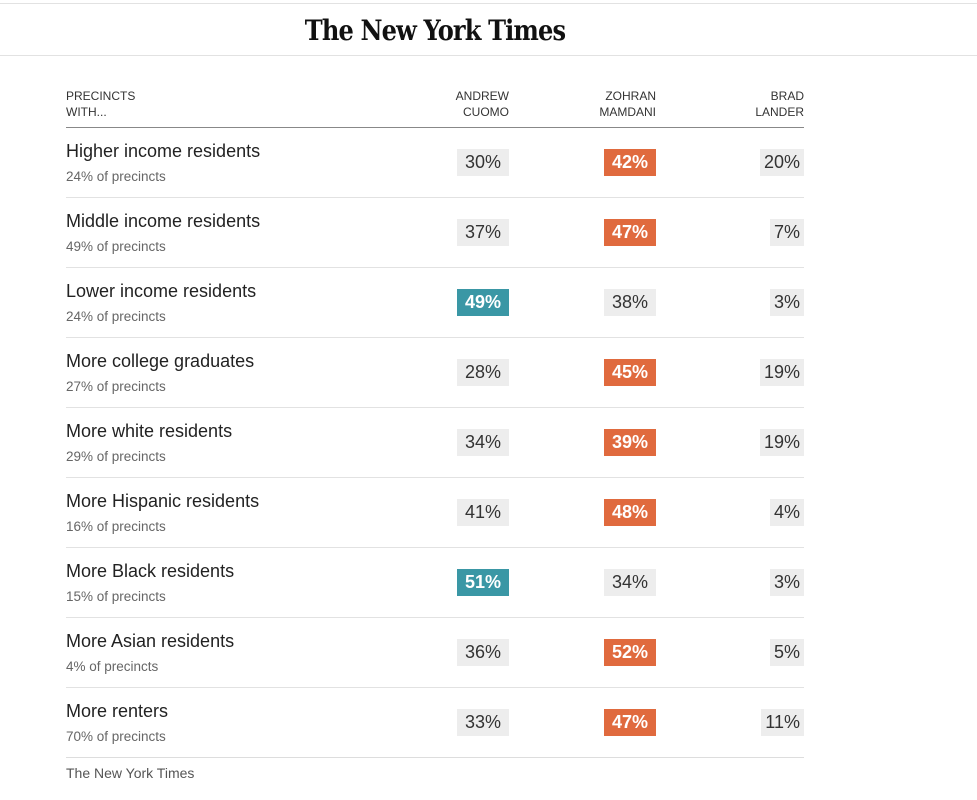 This screenshot has width=977, height=800. What do you see at coordinates (435, 723) in the screenshot?
I see `table-row: More renters 70% of precincts 33% 47% 11%` at bounding box center [435, 723].